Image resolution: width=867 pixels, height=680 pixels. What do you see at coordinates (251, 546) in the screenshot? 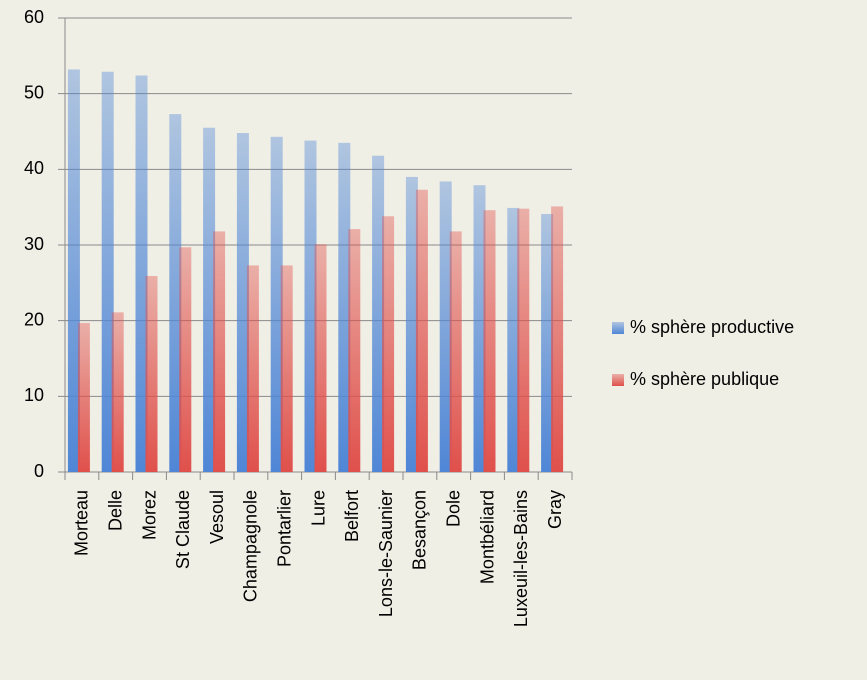
I see `x-tick-label: Champagnole` at bounding box center [251, 546].